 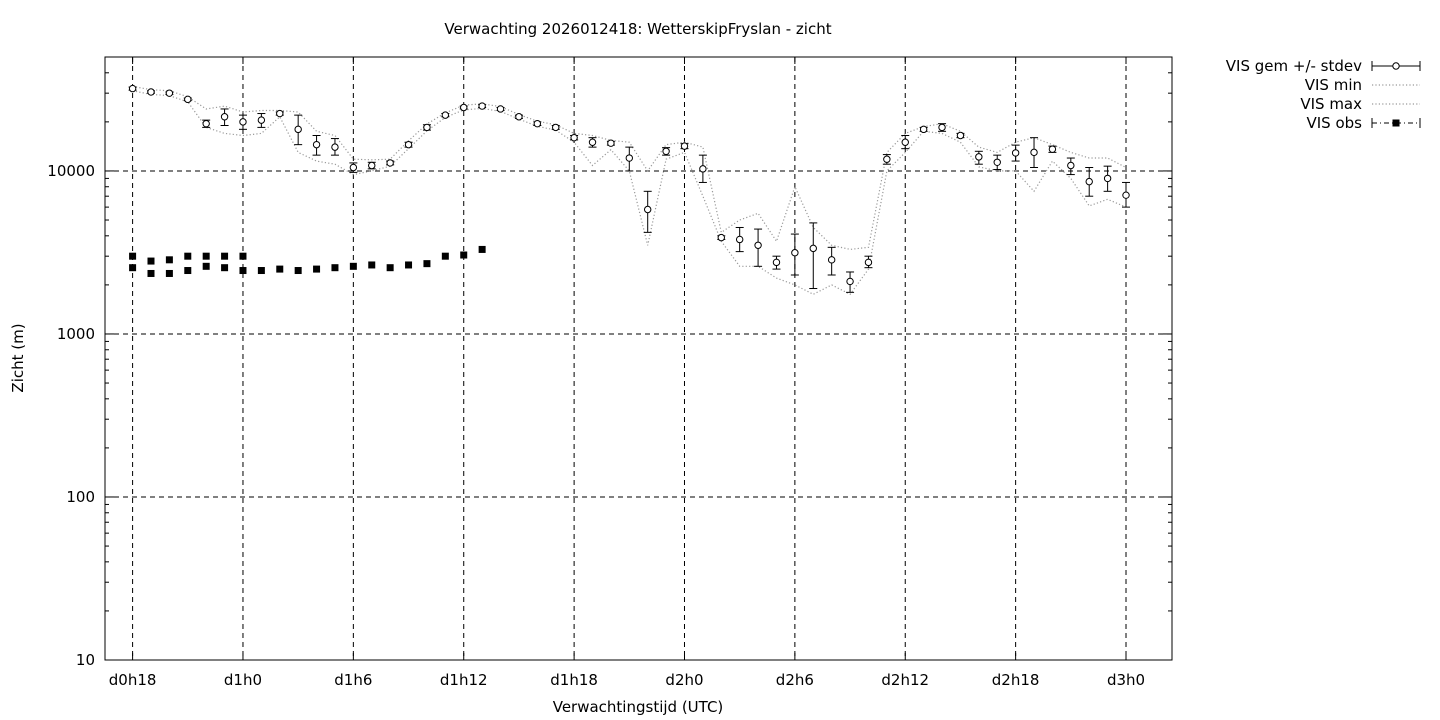 What do you see at coordinates (1331, 104) in the screenshot?
I see `legend-label: VIS max` at bounding box center [1331, 104].